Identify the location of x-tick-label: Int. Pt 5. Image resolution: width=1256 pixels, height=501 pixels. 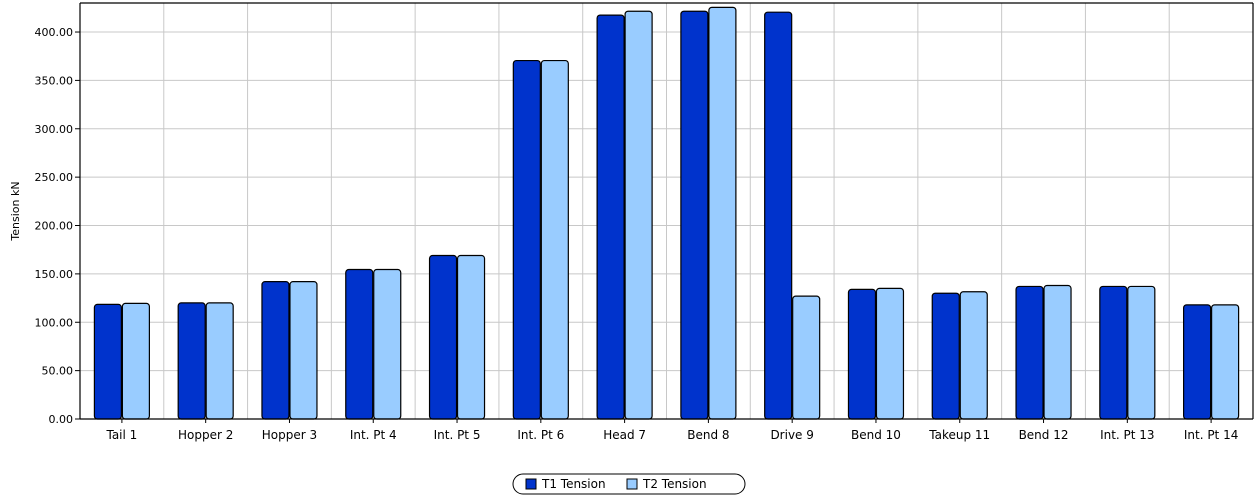
(457, 435).